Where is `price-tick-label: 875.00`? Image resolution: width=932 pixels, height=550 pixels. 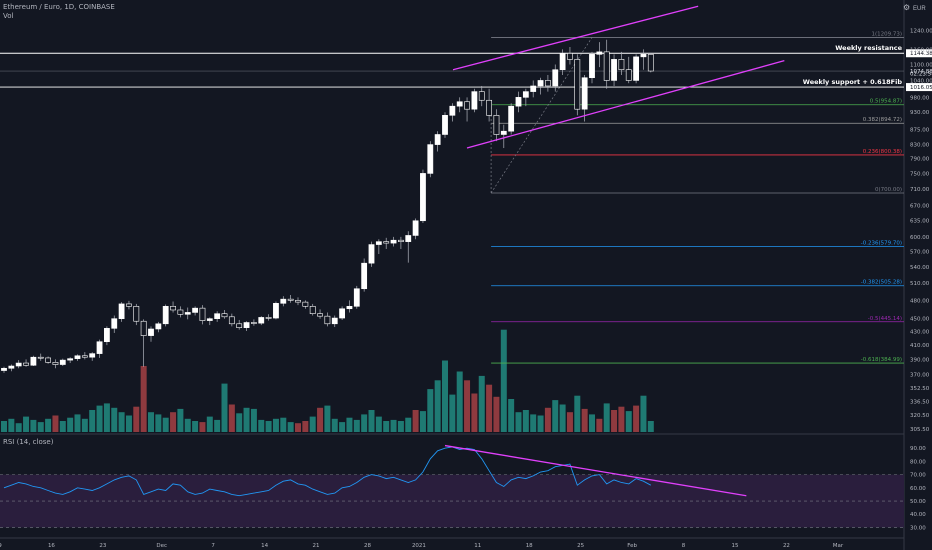
price-tick-label: 875.00 is located at coordinates (920, 131).